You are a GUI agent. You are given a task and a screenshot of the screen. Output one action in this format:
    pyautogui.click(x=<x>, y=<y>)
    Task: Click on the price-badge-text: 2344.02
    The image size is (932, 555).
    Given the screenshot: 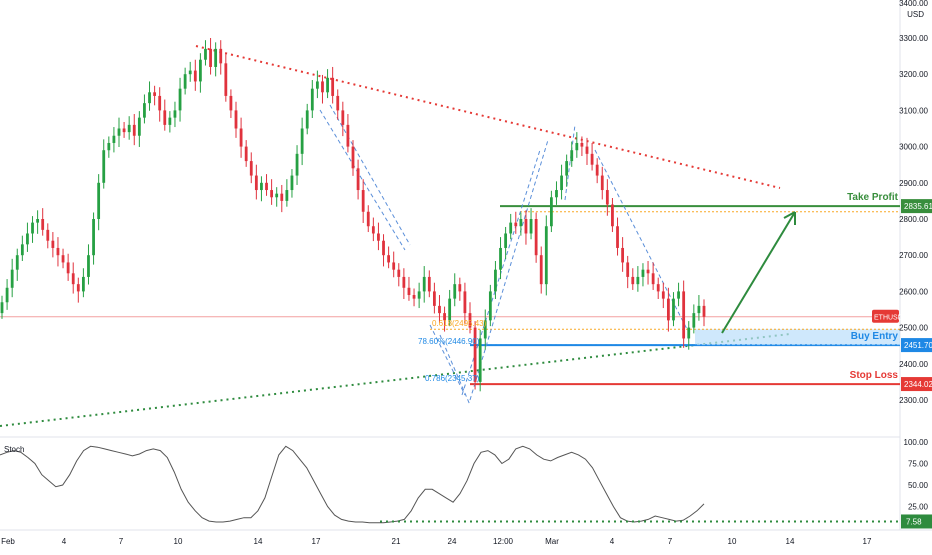 What is the action you would take?
    pyautogui.click(x=918, y=384)
    